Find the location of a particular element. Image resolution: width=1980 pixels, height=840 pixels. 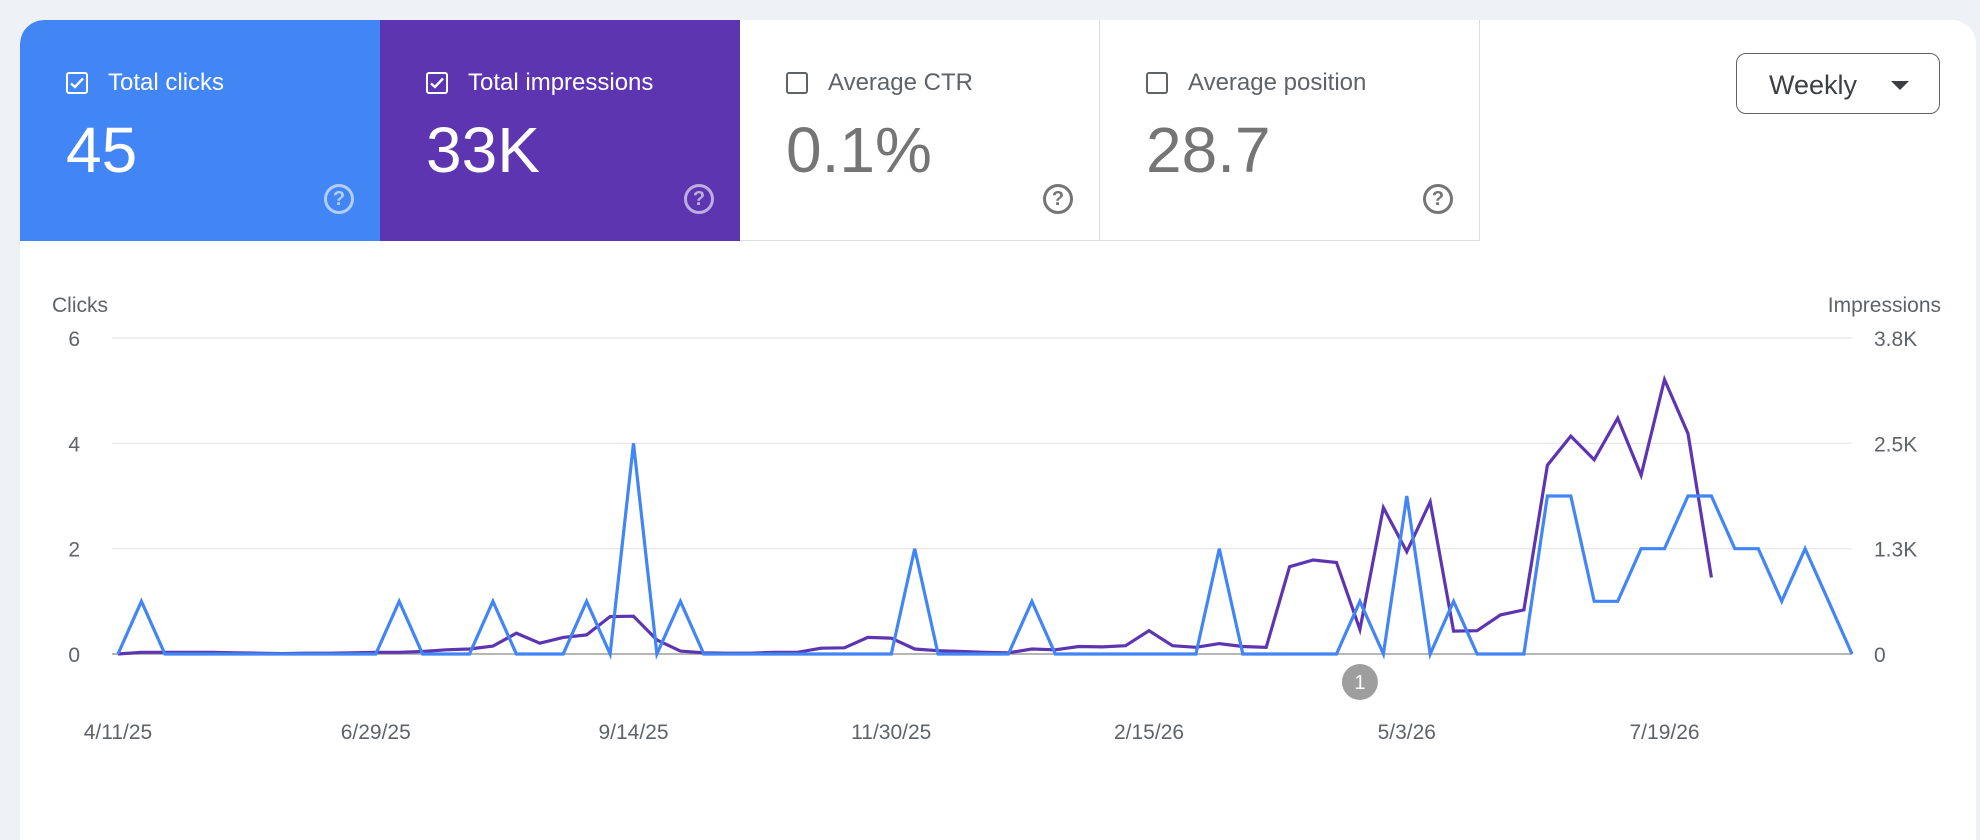

y-tick-label-right: 3.8K is located at coordinates (1895, 339).